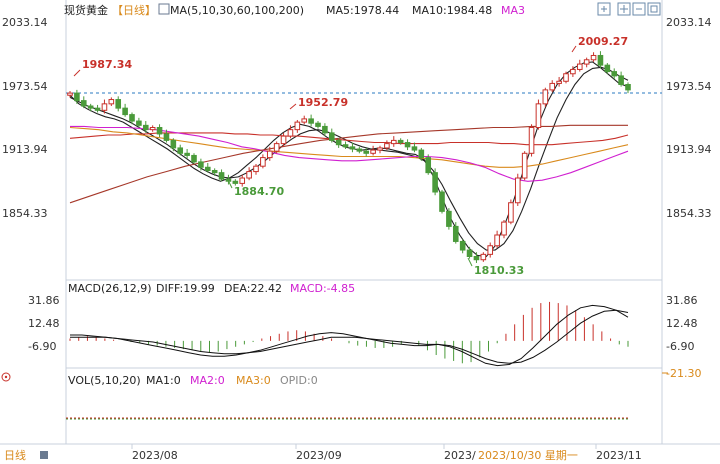 This screenshot has height=464, width=720. I want to click on footer-period-label: 日线, so click(15, 455).